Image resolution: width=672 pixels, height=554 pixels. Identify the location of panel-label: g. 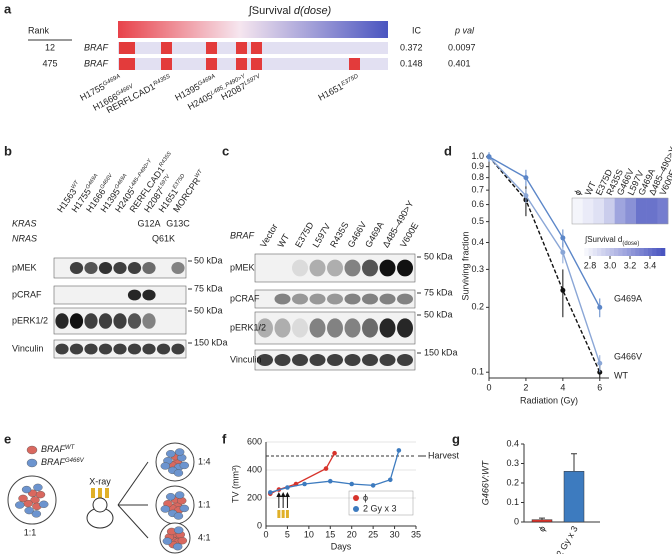
(456, 438).